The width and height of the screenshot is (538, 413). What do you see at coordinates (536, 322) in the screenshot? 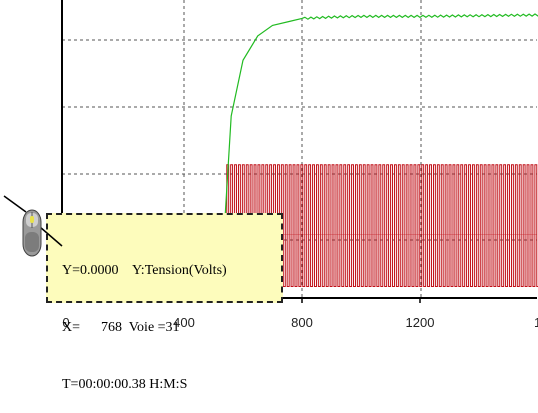
I see `x-tick-label-4: 1` at bounding box center [536, 322].